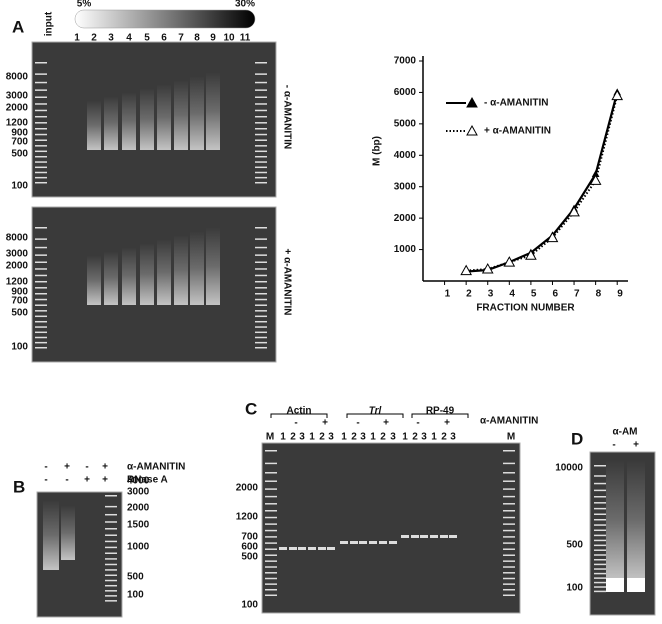 This screenshot has width=662, height=624. Describe the element at coordinates (299, 411) in the screenshot. I see `label: Actin` at that location.